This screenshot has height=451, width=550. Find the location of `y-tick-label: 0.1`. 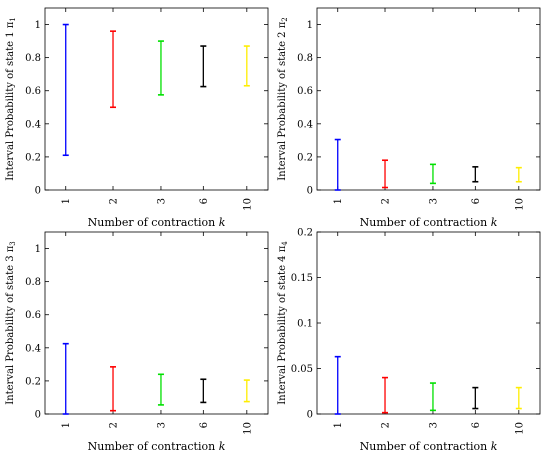

y-tick-label: 0.1 is located at coordinates (305, 324).